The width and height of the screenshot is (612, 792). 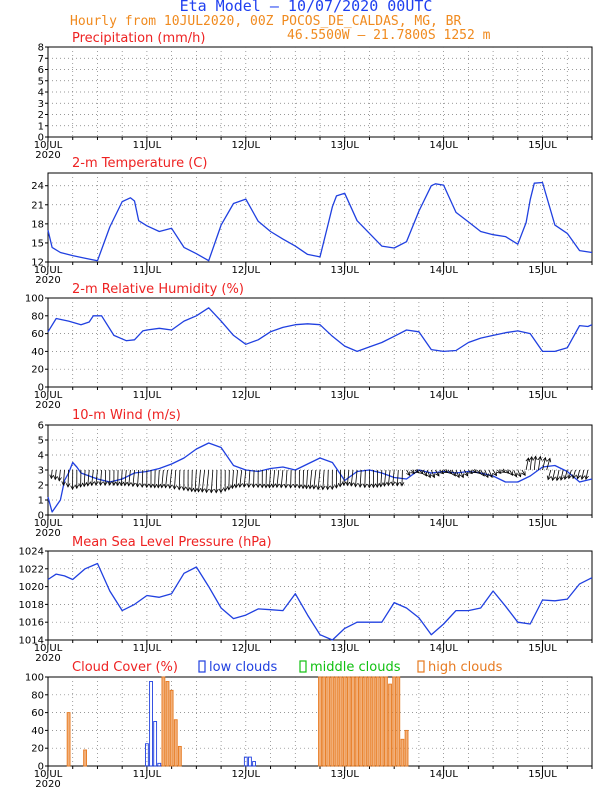 I want to click on cloud-title: Cloud Cover (%), so click(x=125, y=667).